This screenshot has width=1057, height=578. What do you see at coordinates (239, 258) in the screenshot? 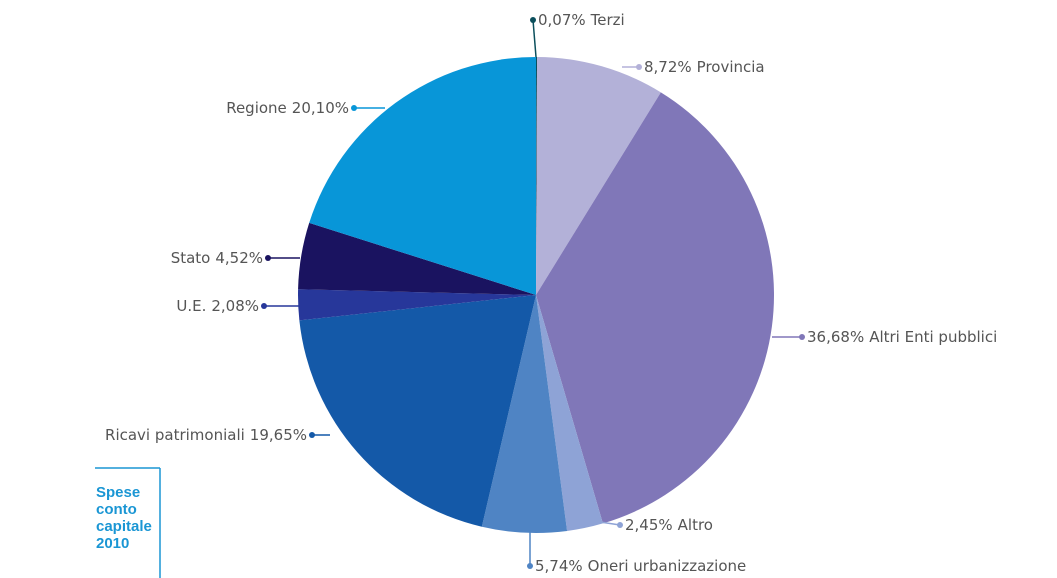
I see `value-label: 4,52%` at bounding box center [239, 258].